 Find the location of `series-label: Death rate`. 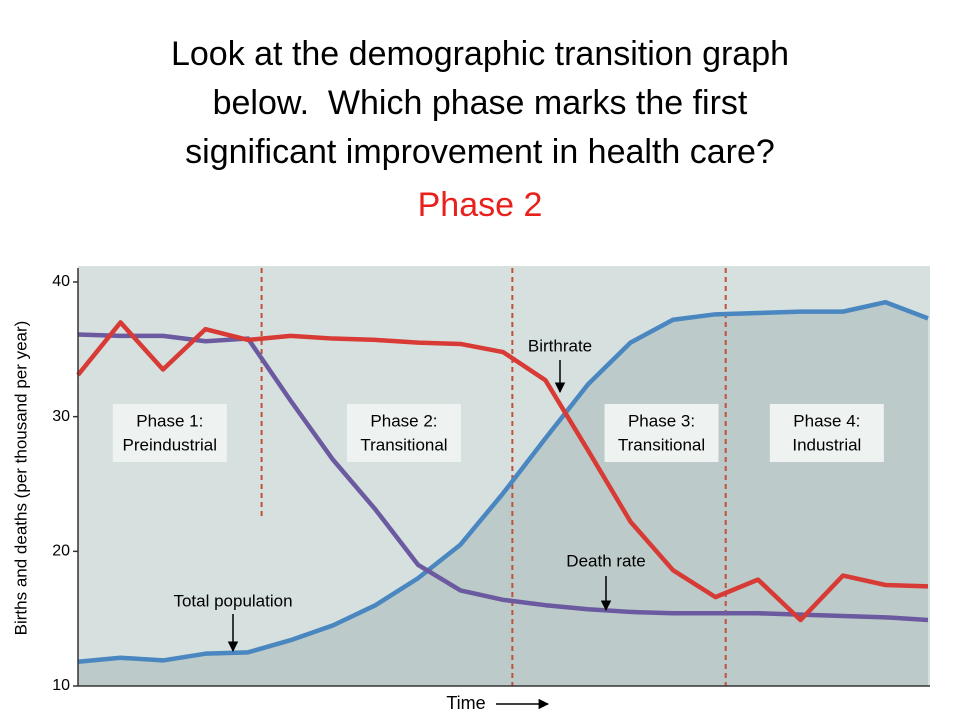

series-label: Death rate is located at coordinates (605, 560).